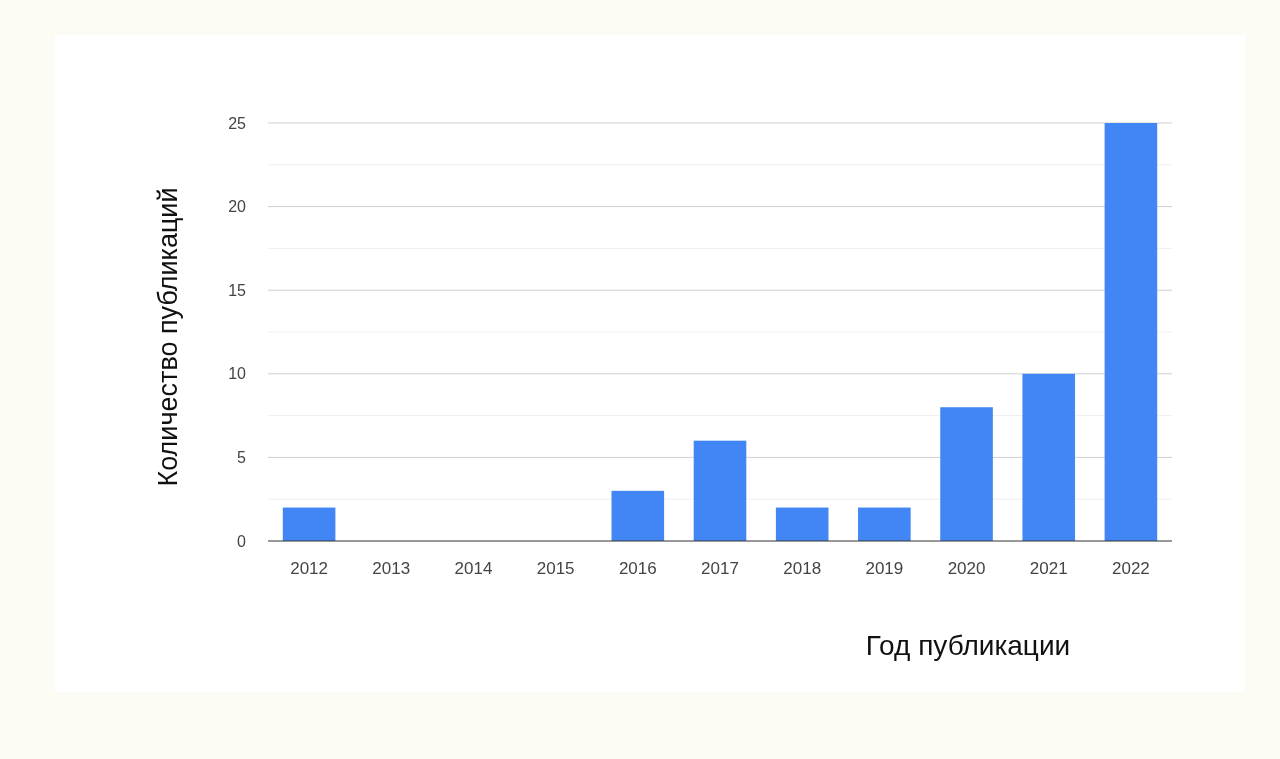  What do you see at coordinates (237, 207) in the screenshot?
I see `y-tick-label: 20` at bounding box center [237, 207].